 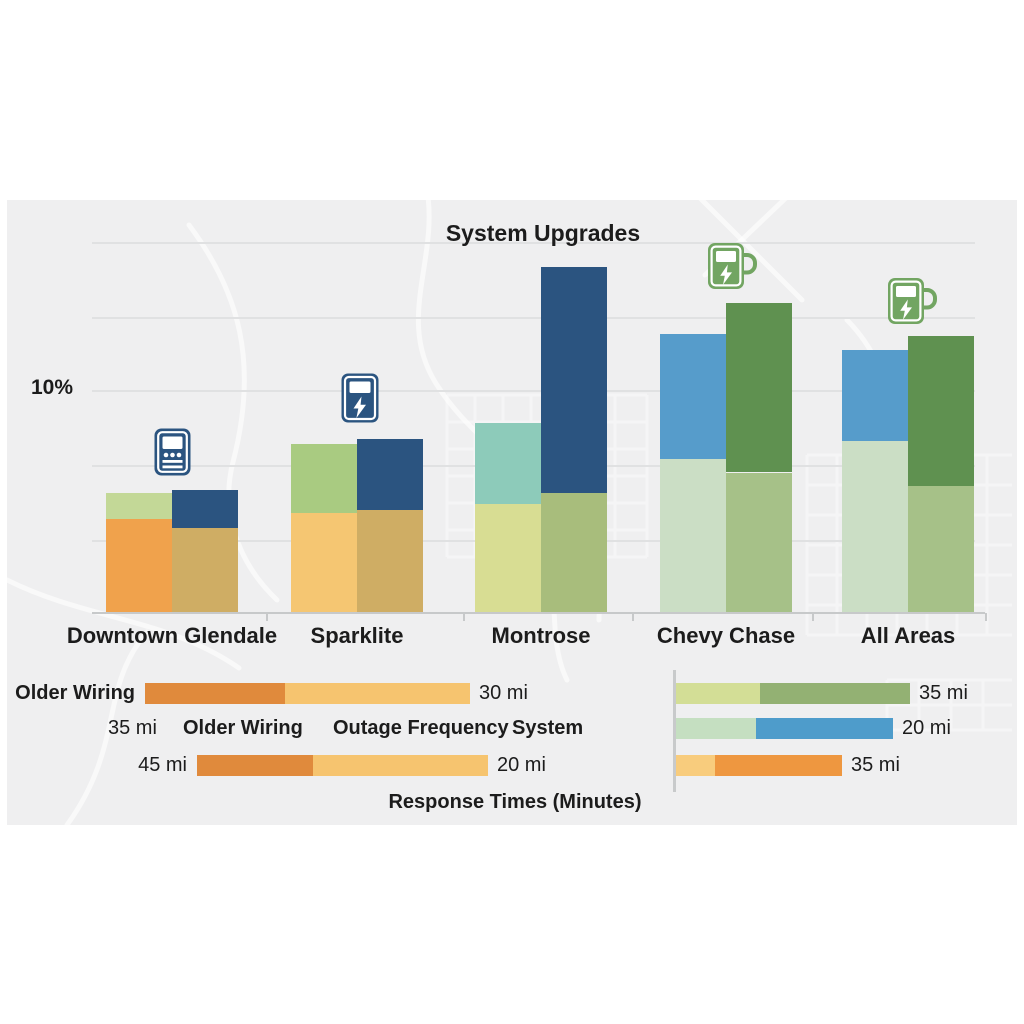 What do you see at coordinates (324, 478) in the screenshot?
I see `bar-segment-green` at bounding box center [324, 478].